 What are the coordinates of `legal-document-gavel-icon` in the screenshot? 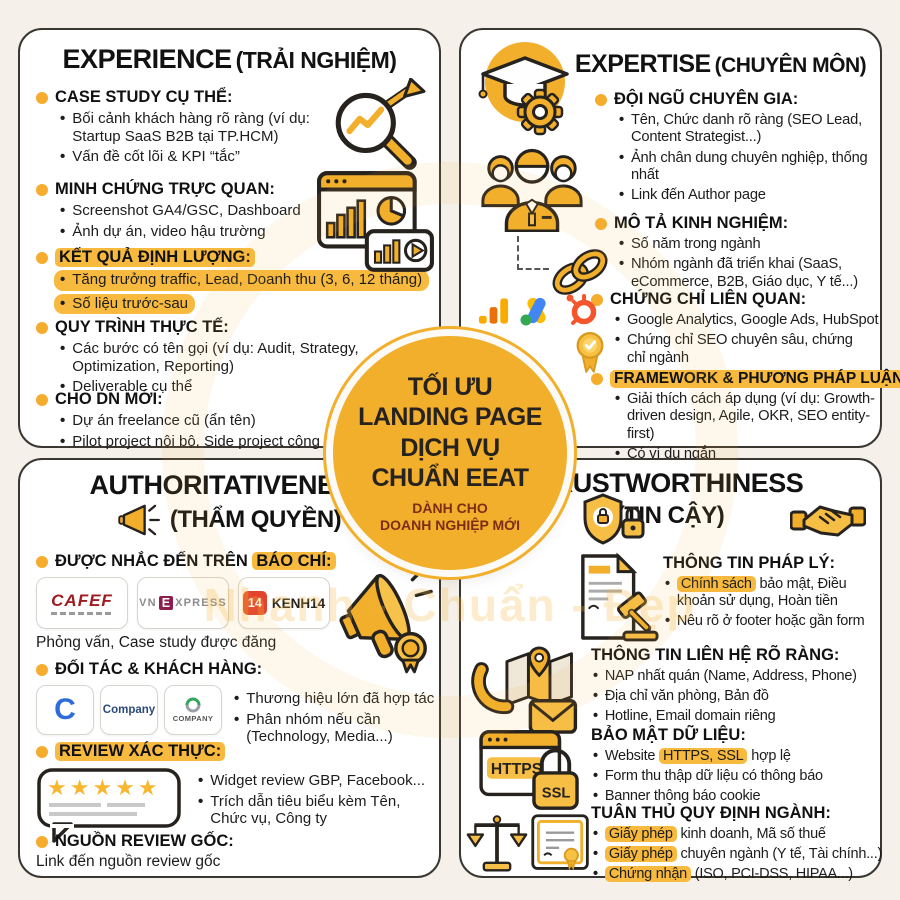 It's located at (620, 597).